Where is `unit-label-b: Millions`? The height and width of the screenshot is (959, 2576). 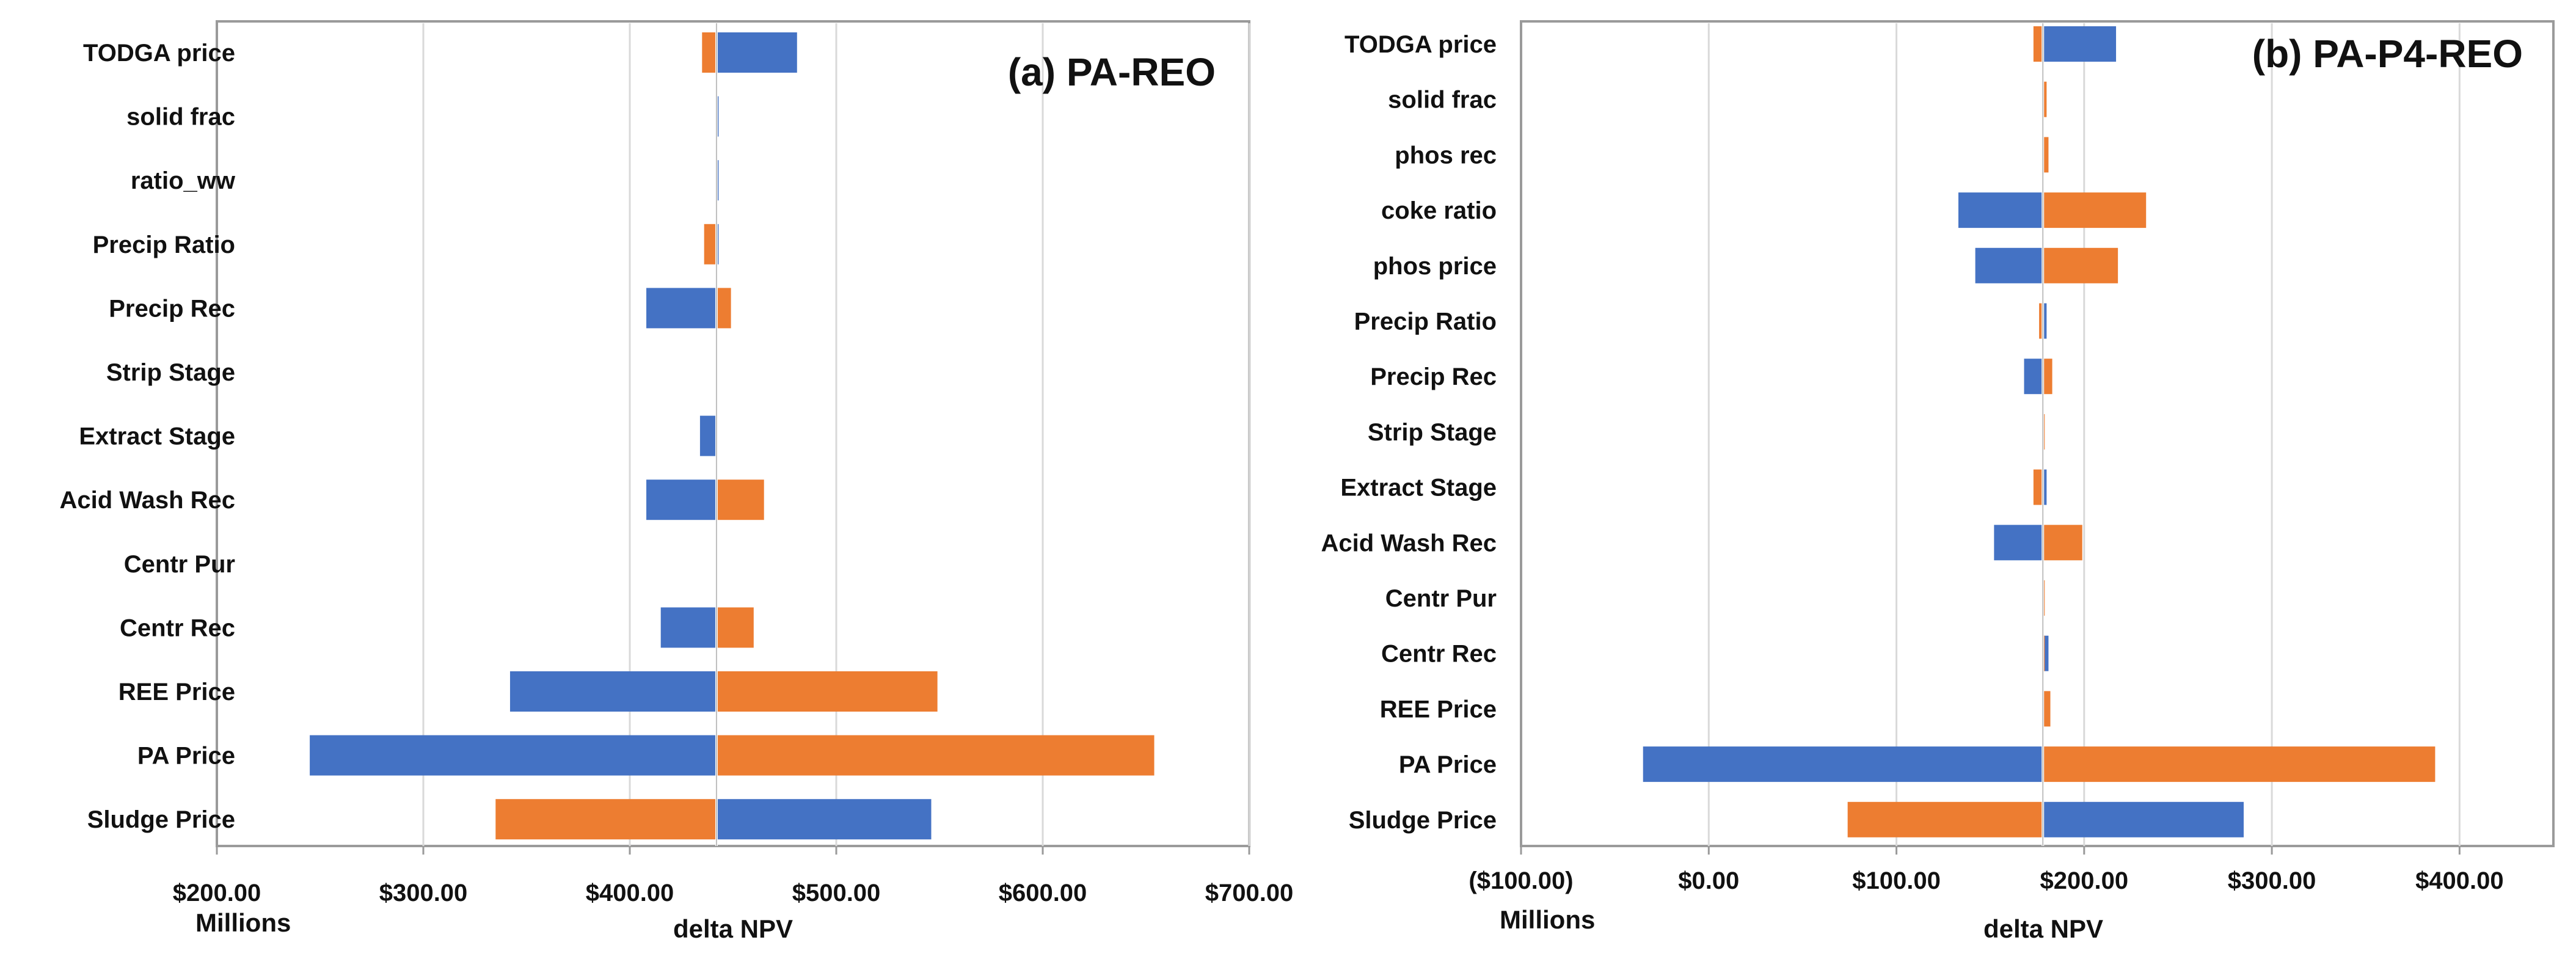 unit-label-b: Millions is located at coordinates (1547, 919).